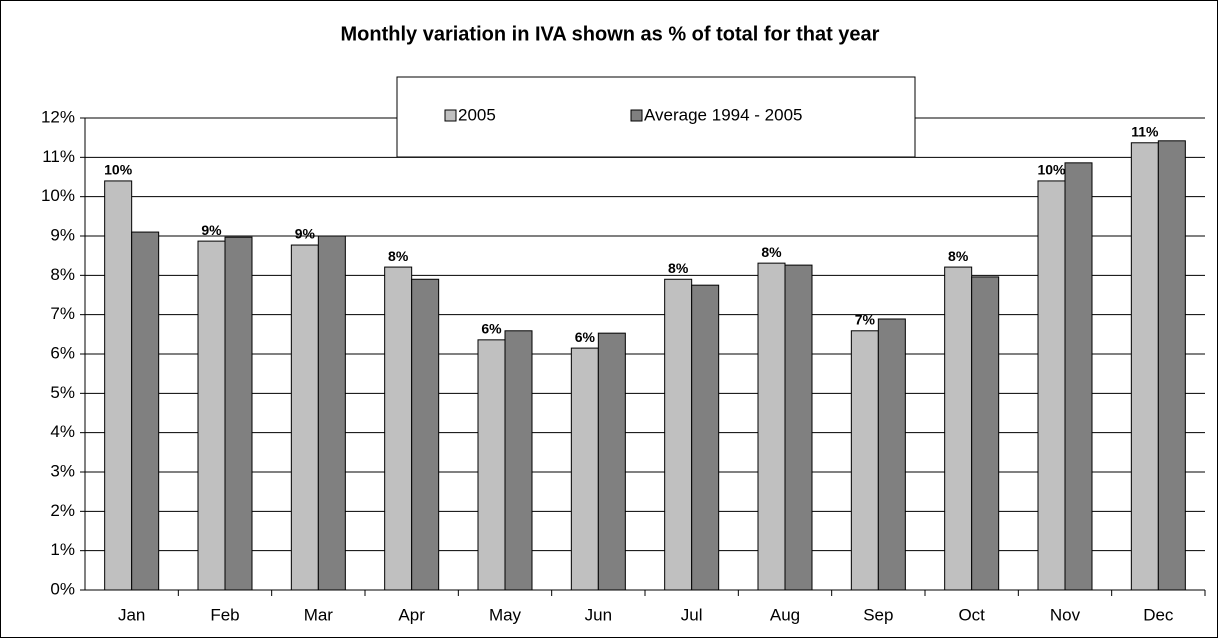 This screenshot has width=1219, height=639. I want to click on legend-label: Average 1994 - 2005, so click(723, 114).